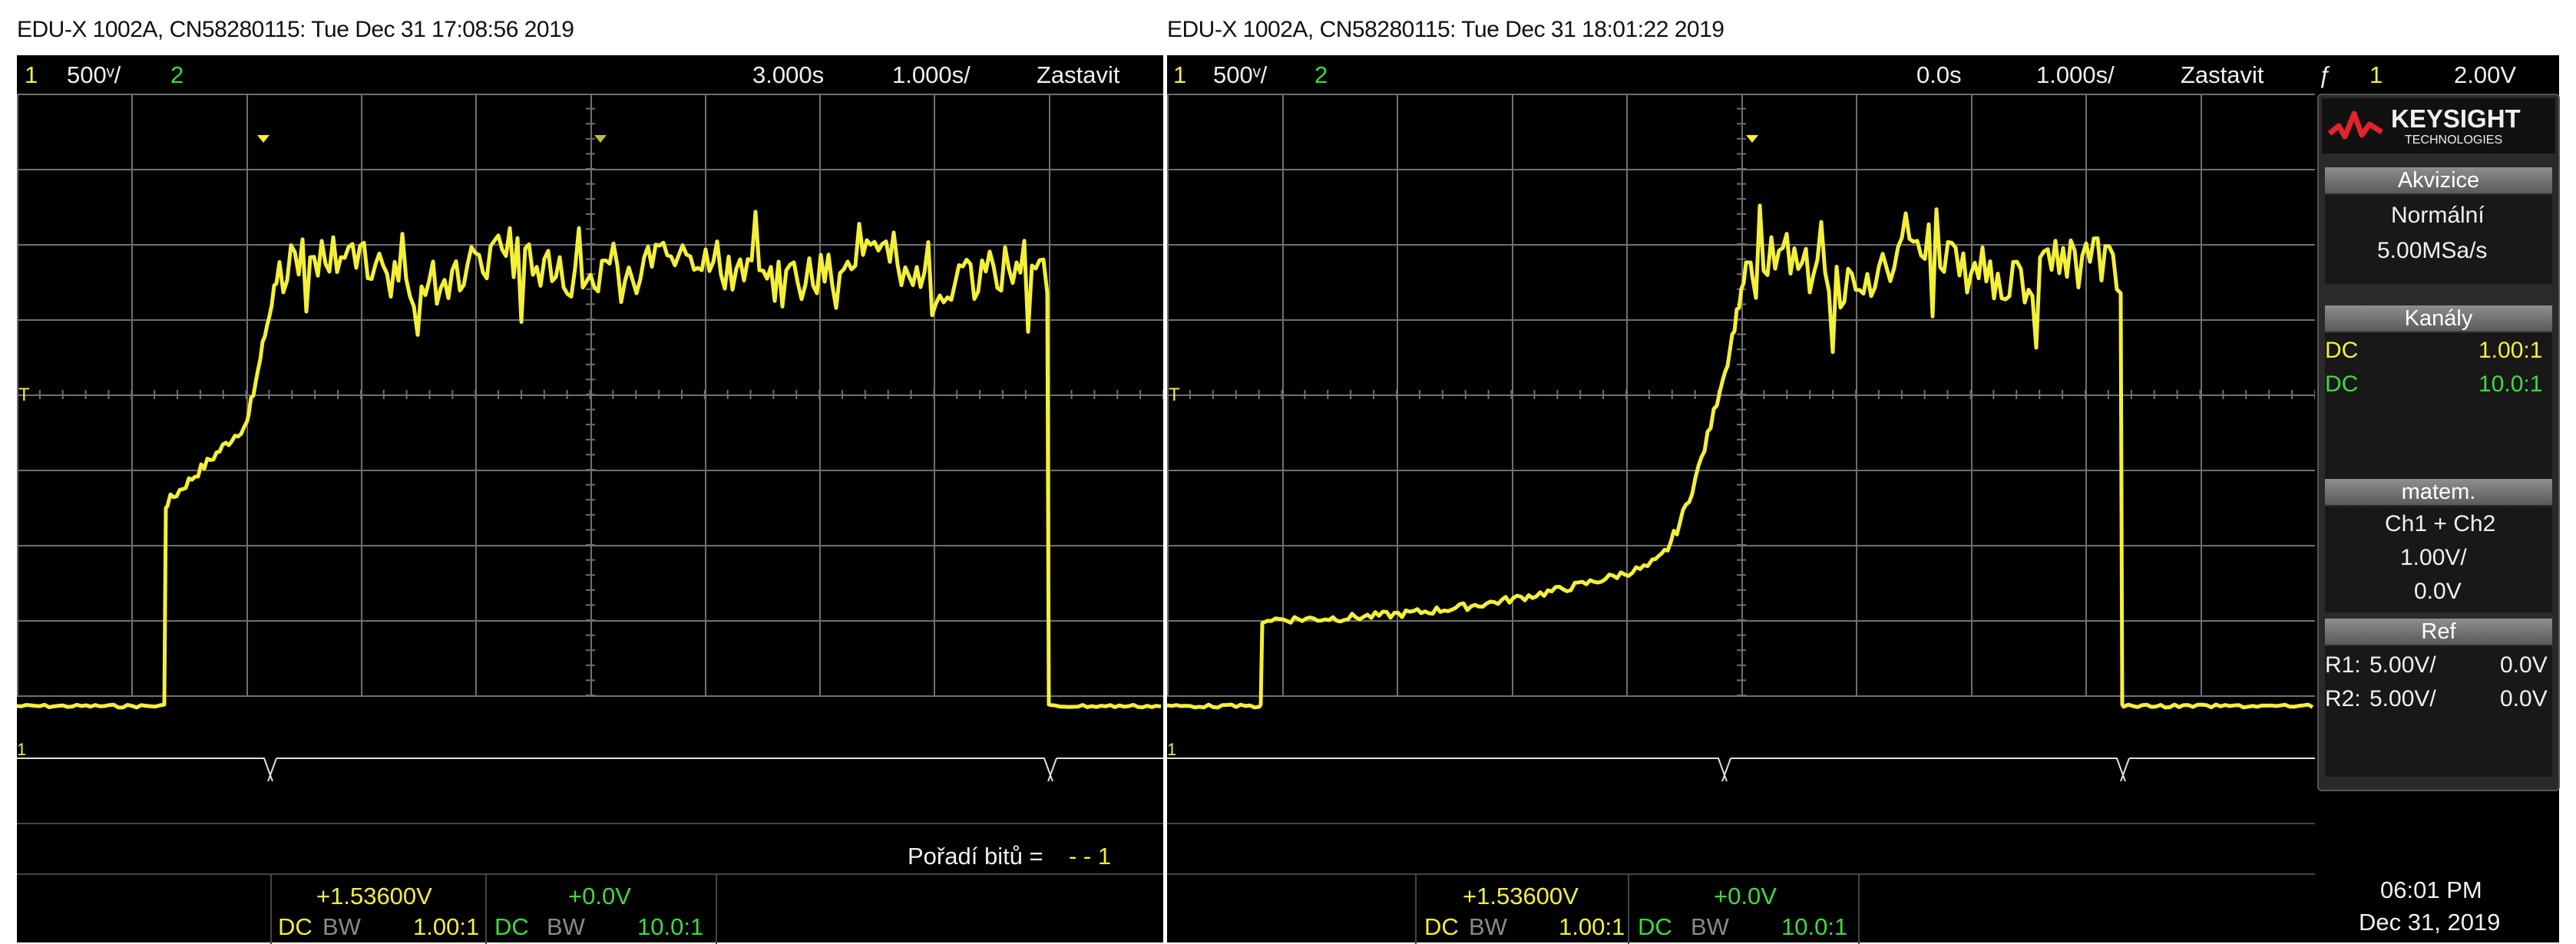 The image size is (2576, 944). What do you see at coordinates (2326, 74) in the screenshot?
I see `trigger-edge-icon: ƒ` at bounding box center [2326, 74].